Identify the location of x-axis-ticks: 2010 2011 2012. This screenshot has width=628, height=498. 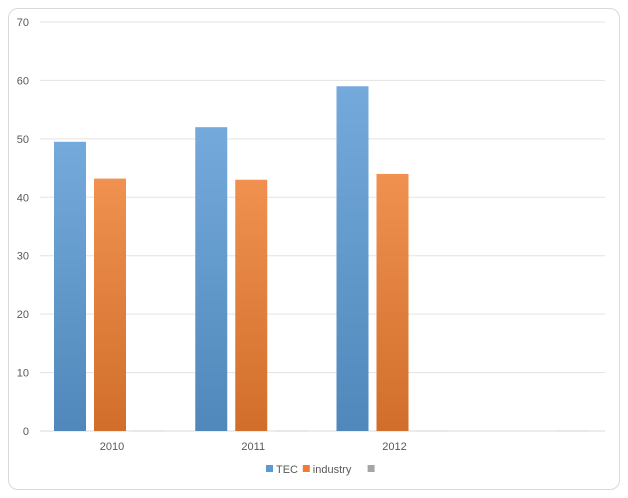
(253, 447).